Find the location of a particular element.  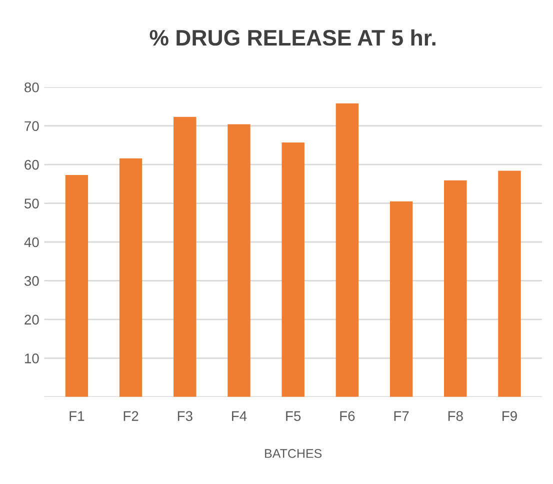

y-tick-label: 10 is located at coordinates (31, 358).